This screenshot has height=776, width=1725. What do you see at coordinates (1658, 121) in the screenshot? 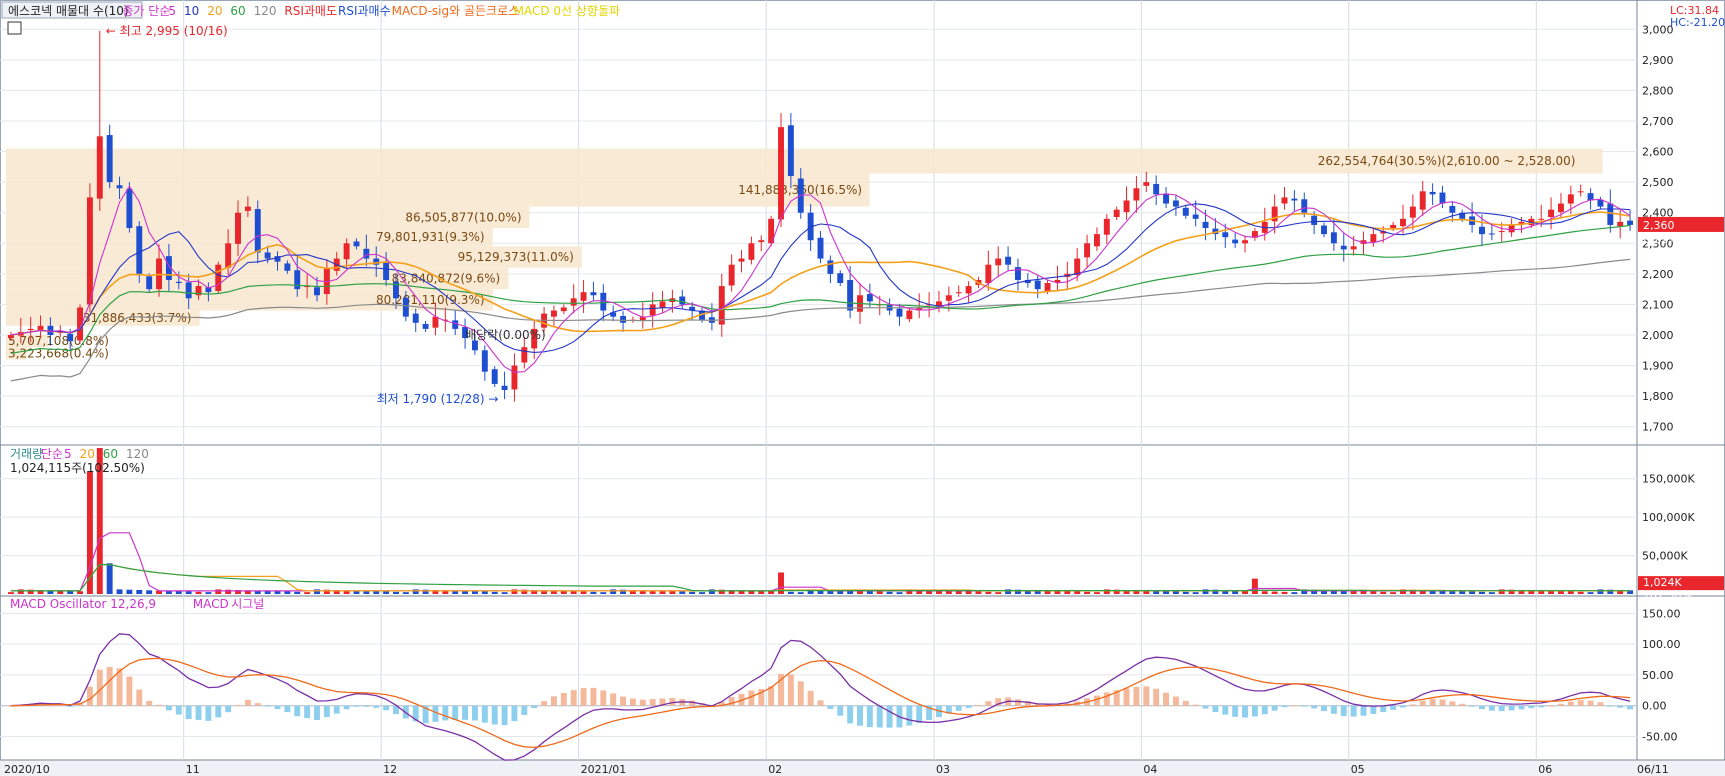
I see `y-tick-label: 2,700` at bounding box center [1658, 121].